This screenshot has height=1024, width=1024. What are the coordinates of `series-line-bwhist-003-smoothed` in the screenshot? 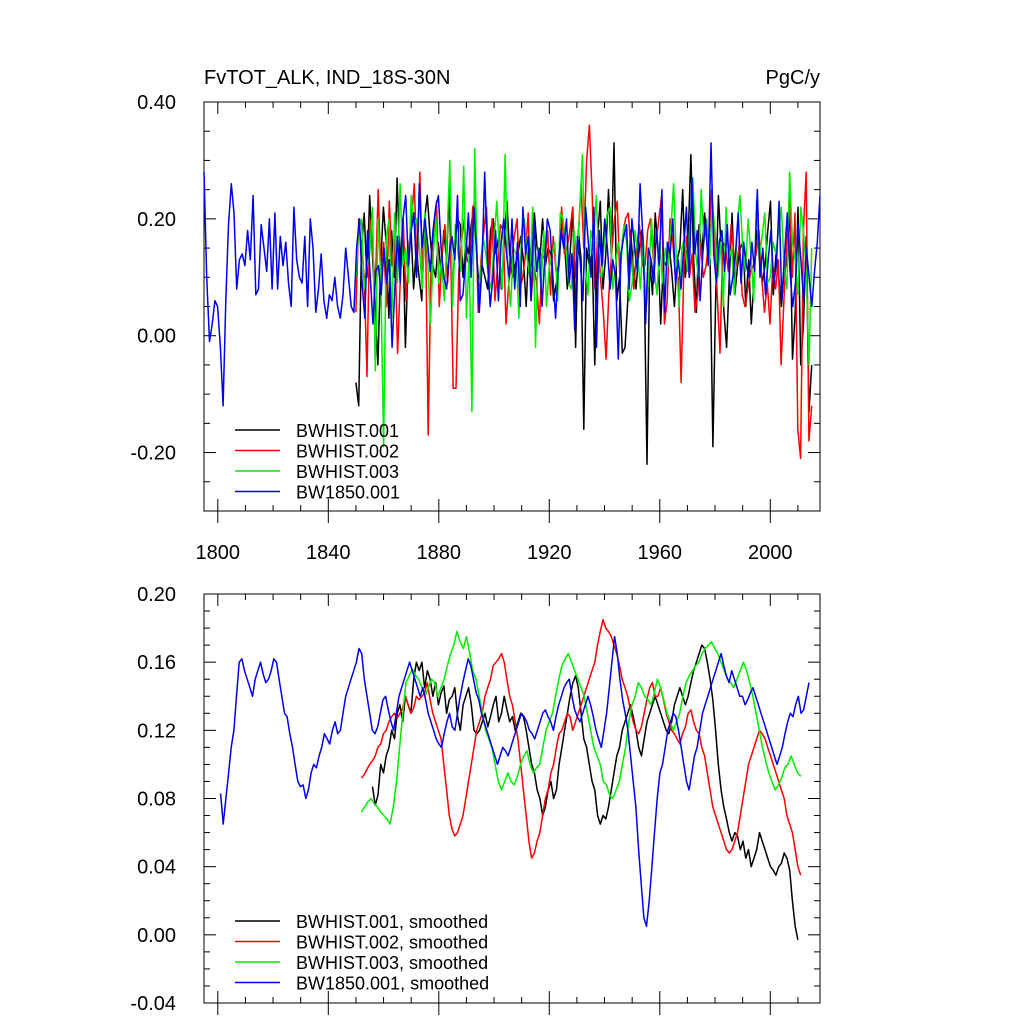 It's located at (581, 727).